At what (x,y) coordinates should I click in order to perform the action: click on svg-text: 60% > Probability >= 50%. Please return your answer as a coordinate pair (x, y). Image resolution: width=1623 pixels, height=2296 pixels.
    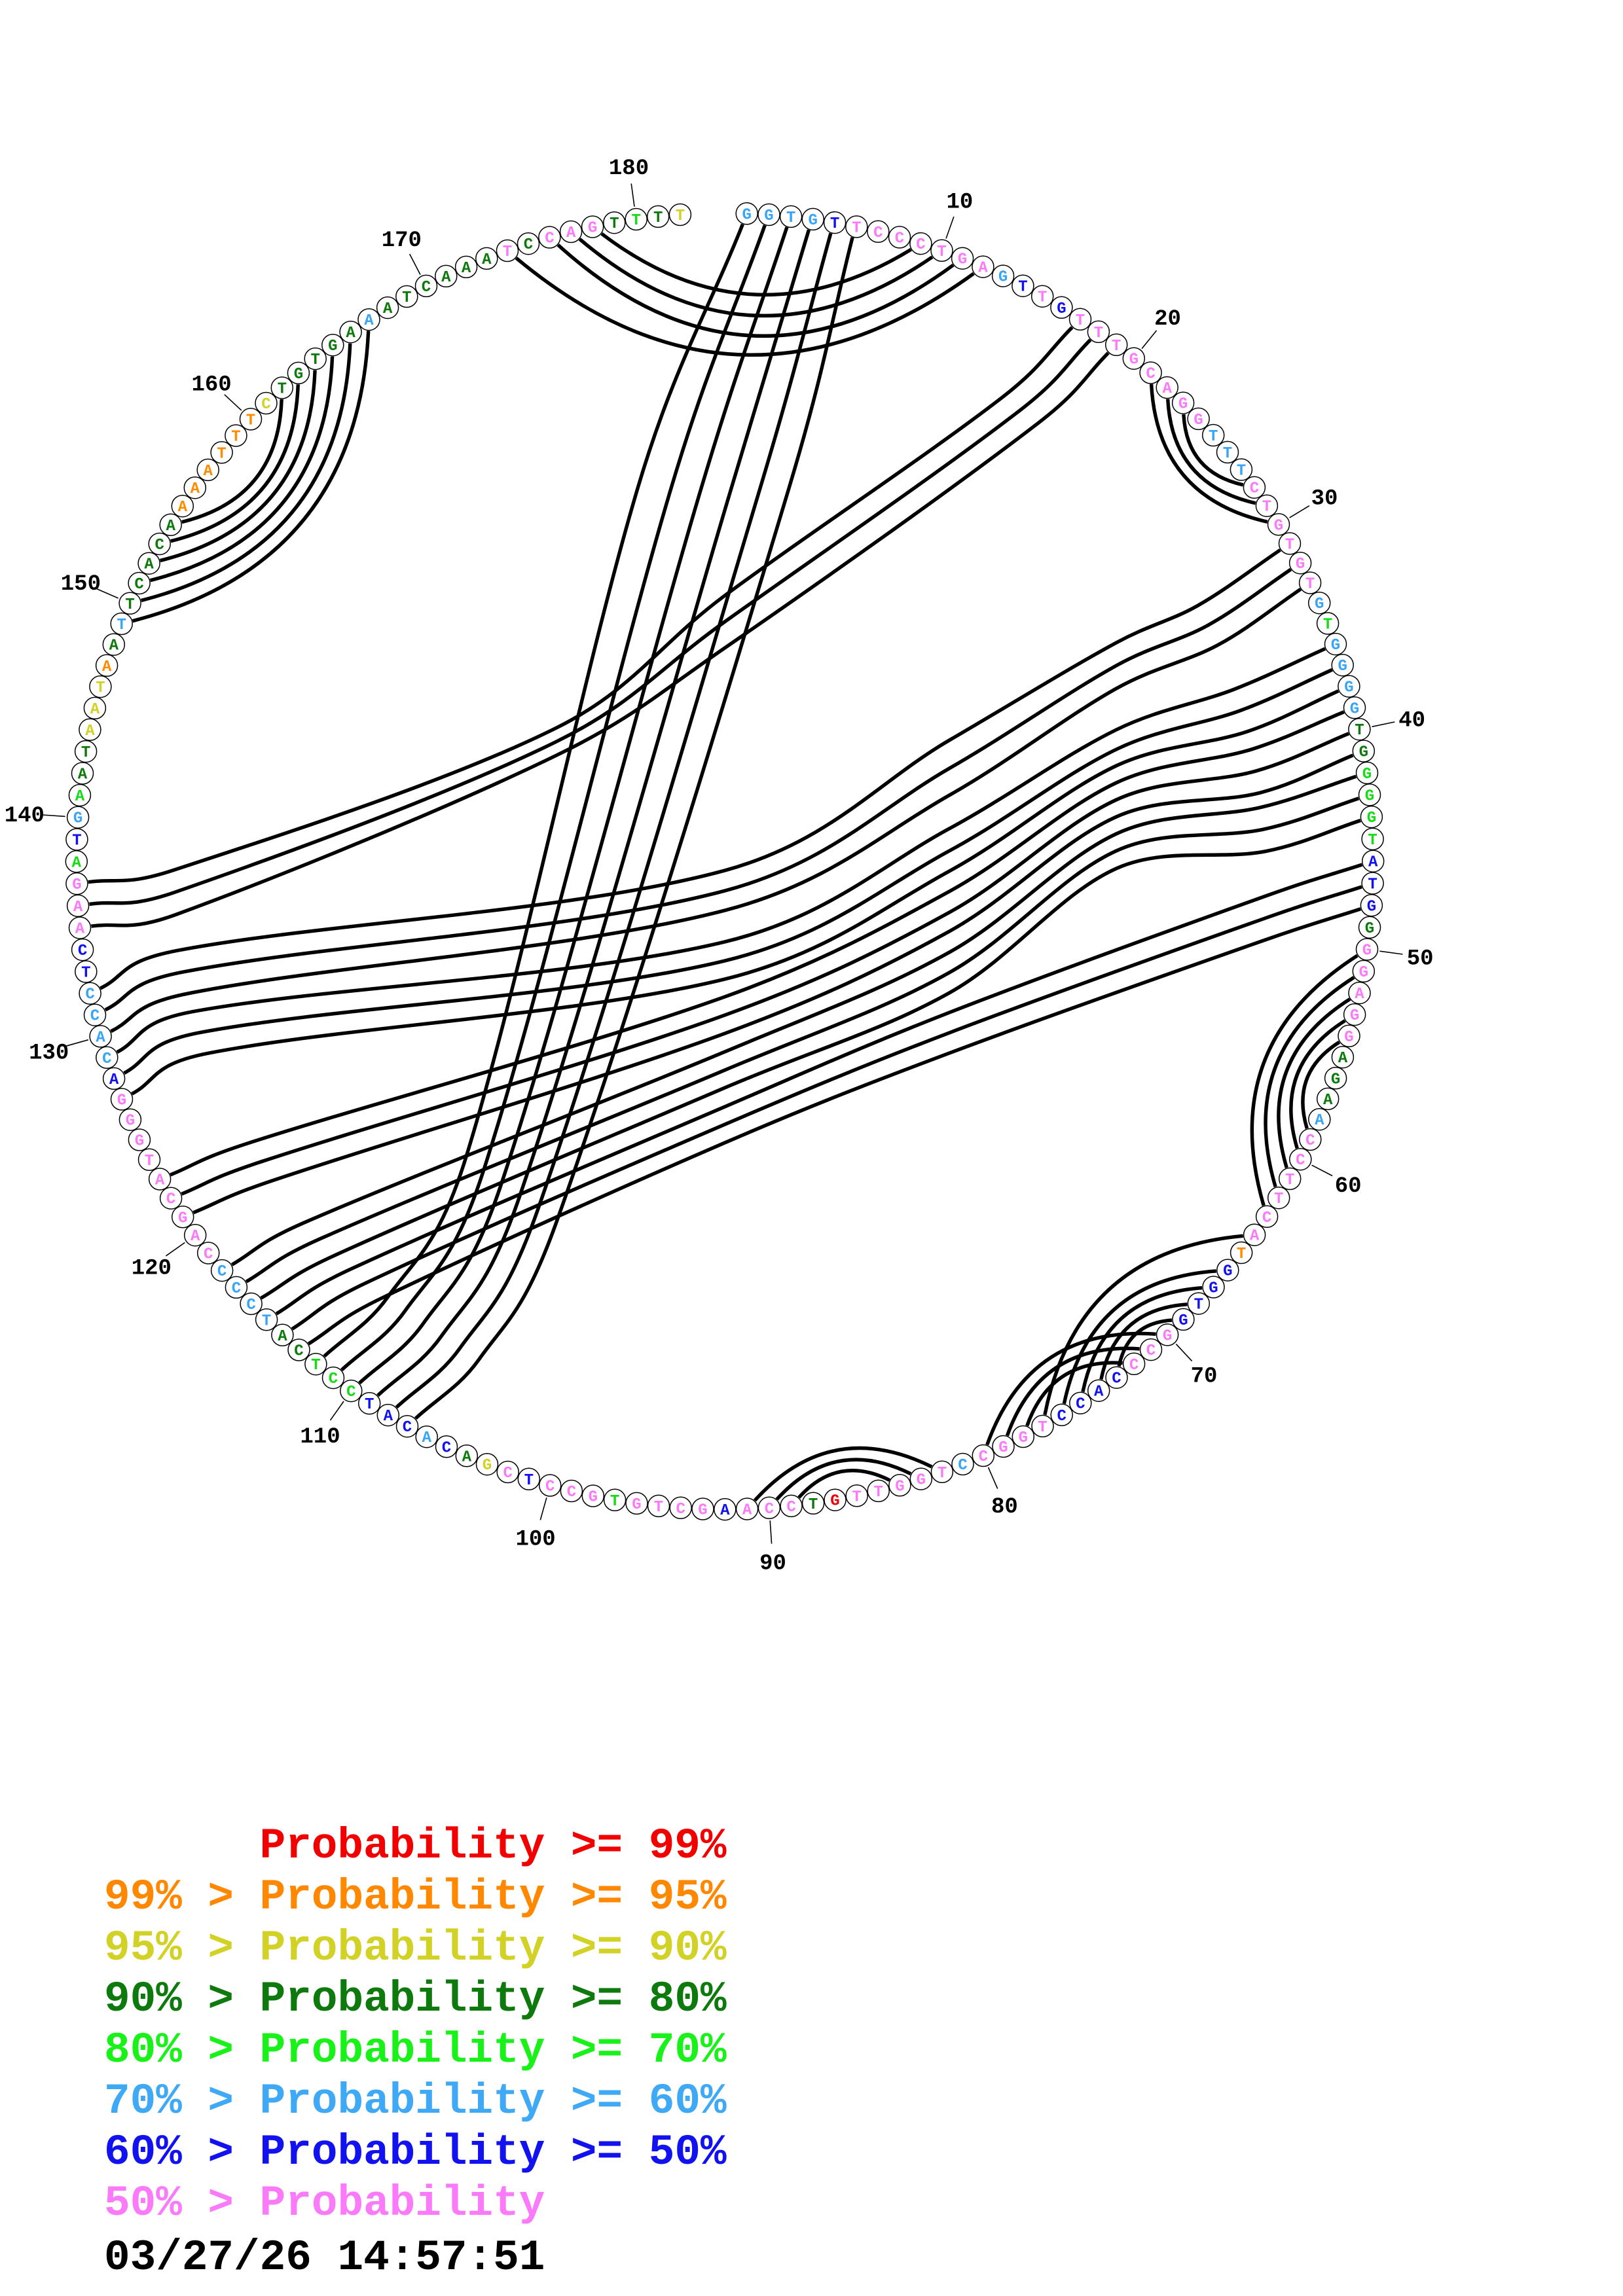
    Looking at the image, I should click on (415, 2152).